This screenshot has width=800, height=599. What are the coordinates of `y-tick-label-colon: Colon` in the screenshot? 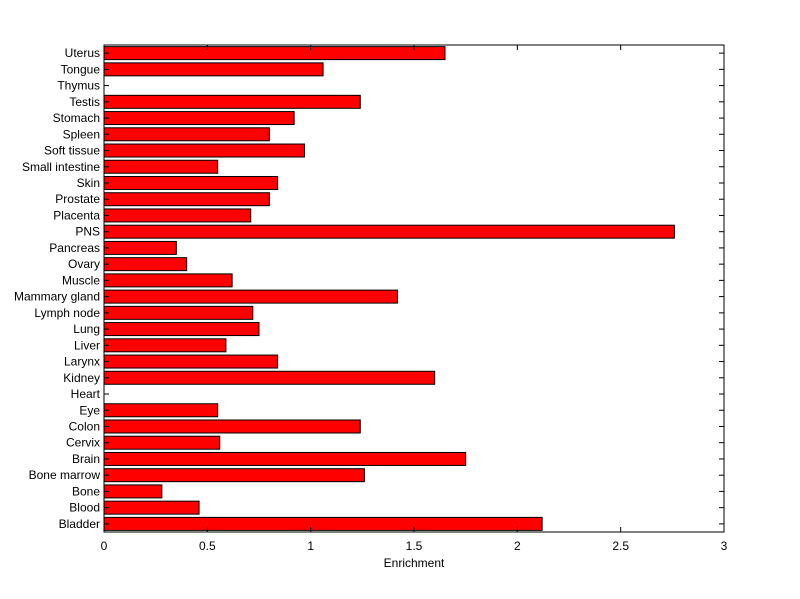 It's located at (84, 426).